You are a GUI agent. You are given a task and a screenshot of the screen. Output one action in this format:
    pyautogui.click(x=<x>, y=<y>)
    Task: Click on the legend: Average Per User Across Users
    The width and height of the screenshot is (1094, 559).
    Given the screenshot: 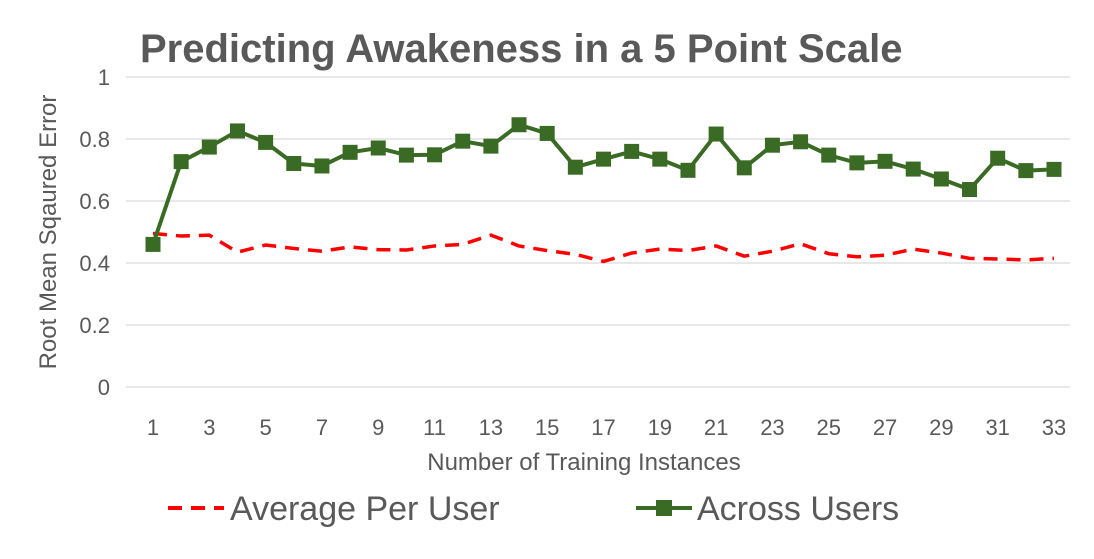 What is the action you would take?
    pyautogui.click(x=533, y=509)
    